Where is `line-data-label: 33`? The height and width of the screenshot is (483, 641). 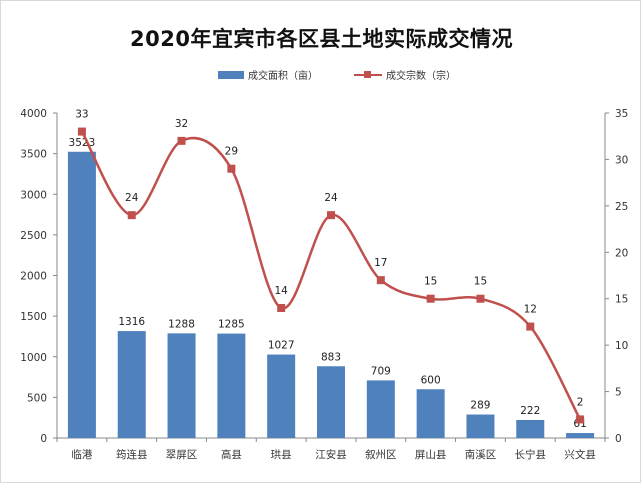 line-data-label: 33 is located at coordinates (81, 115).